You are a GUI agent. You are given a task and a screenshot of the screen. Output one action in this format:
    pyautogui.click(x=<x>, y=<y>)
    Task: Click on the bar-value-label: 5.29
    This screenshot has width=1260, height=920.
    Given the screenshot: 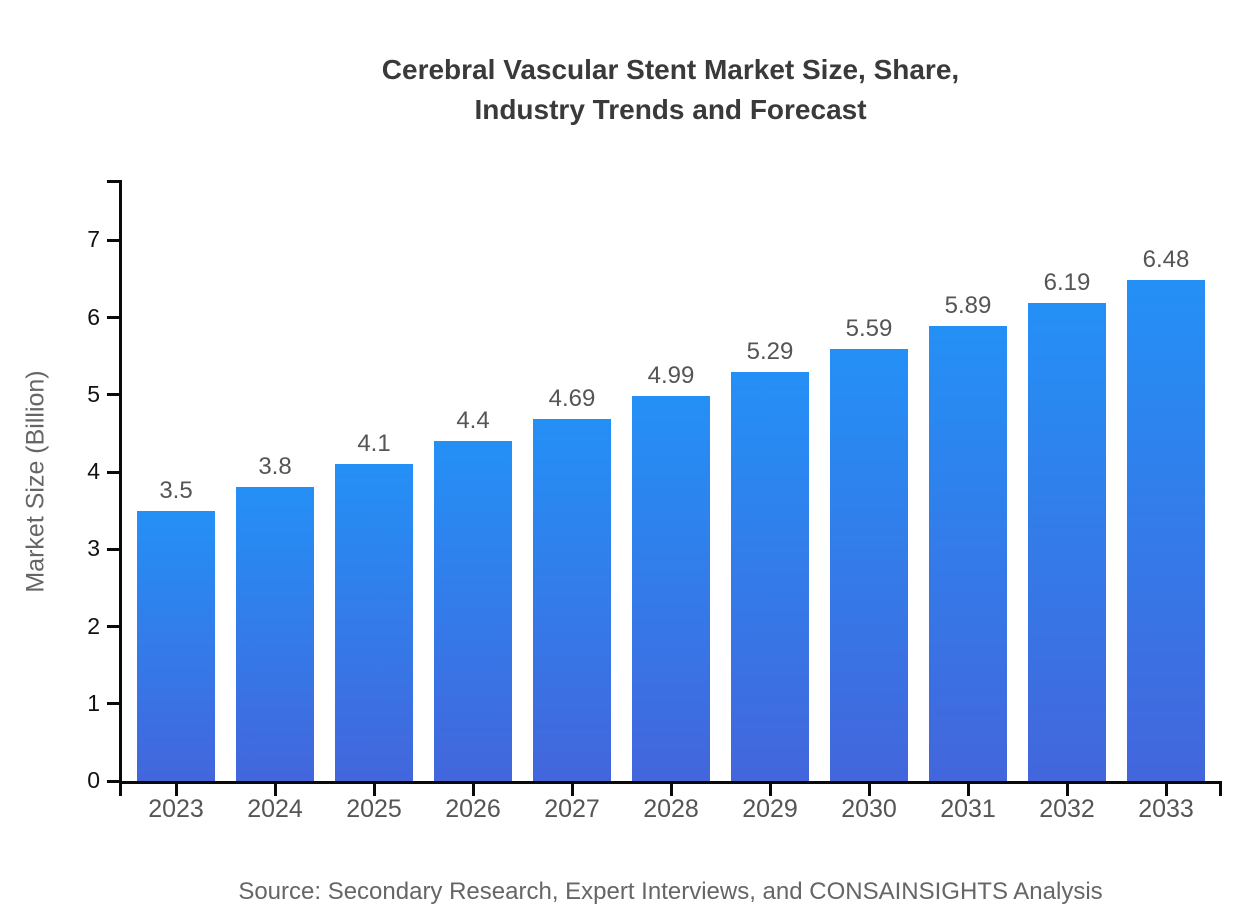 What is the action you would take?
    pyautogui.click(x=770, y=352)
    